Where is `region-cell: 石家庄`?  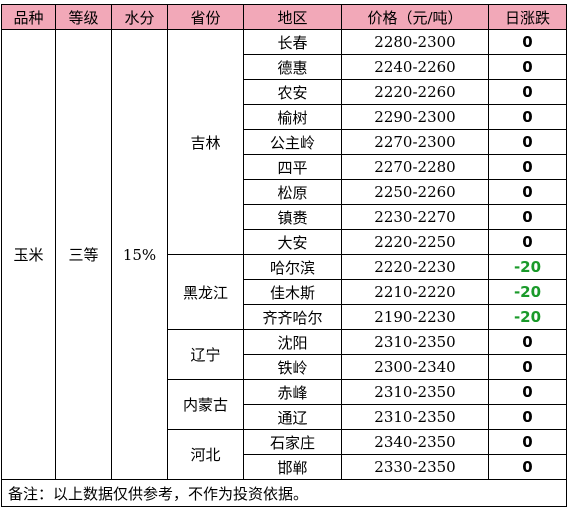 region-cell: 石家庄 is located at coordinates (292, 442).